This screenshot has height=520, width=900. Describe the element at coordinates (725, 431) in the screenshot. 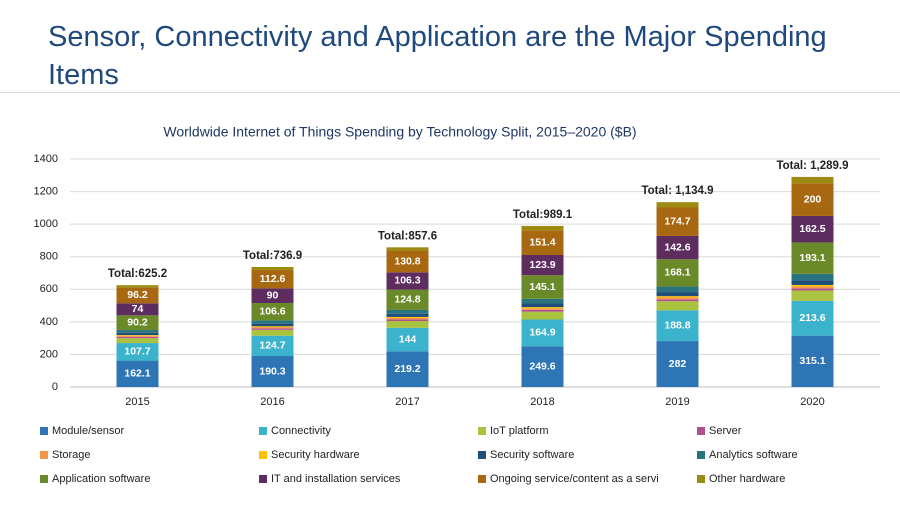

I see `legend-label: Server` at that location.